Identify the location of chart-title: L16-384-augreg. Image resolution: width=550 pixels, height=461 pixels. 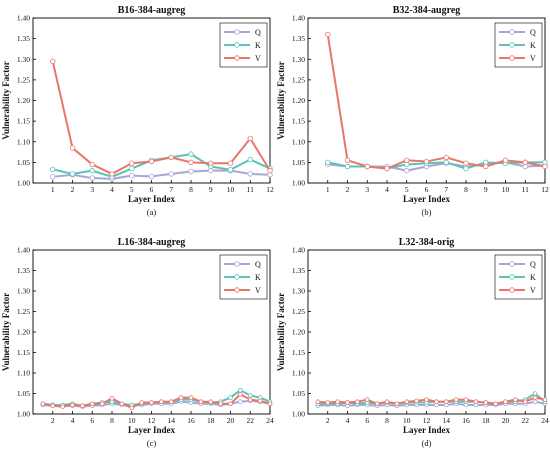
(152, 242).